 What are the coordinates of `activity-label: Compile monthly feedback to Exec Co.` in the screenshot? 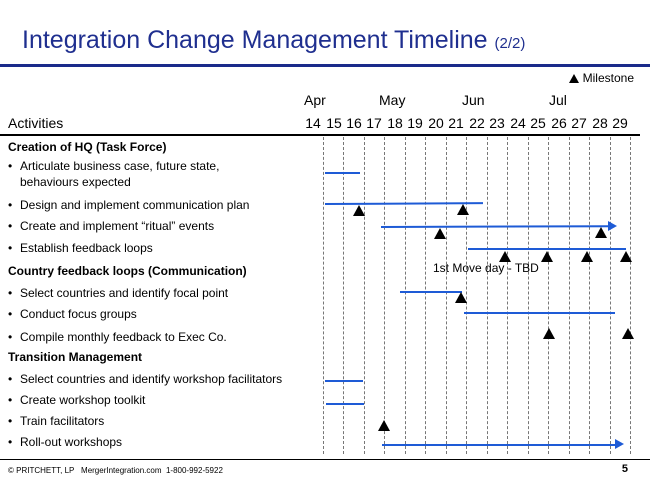 It's located at (117, 337).